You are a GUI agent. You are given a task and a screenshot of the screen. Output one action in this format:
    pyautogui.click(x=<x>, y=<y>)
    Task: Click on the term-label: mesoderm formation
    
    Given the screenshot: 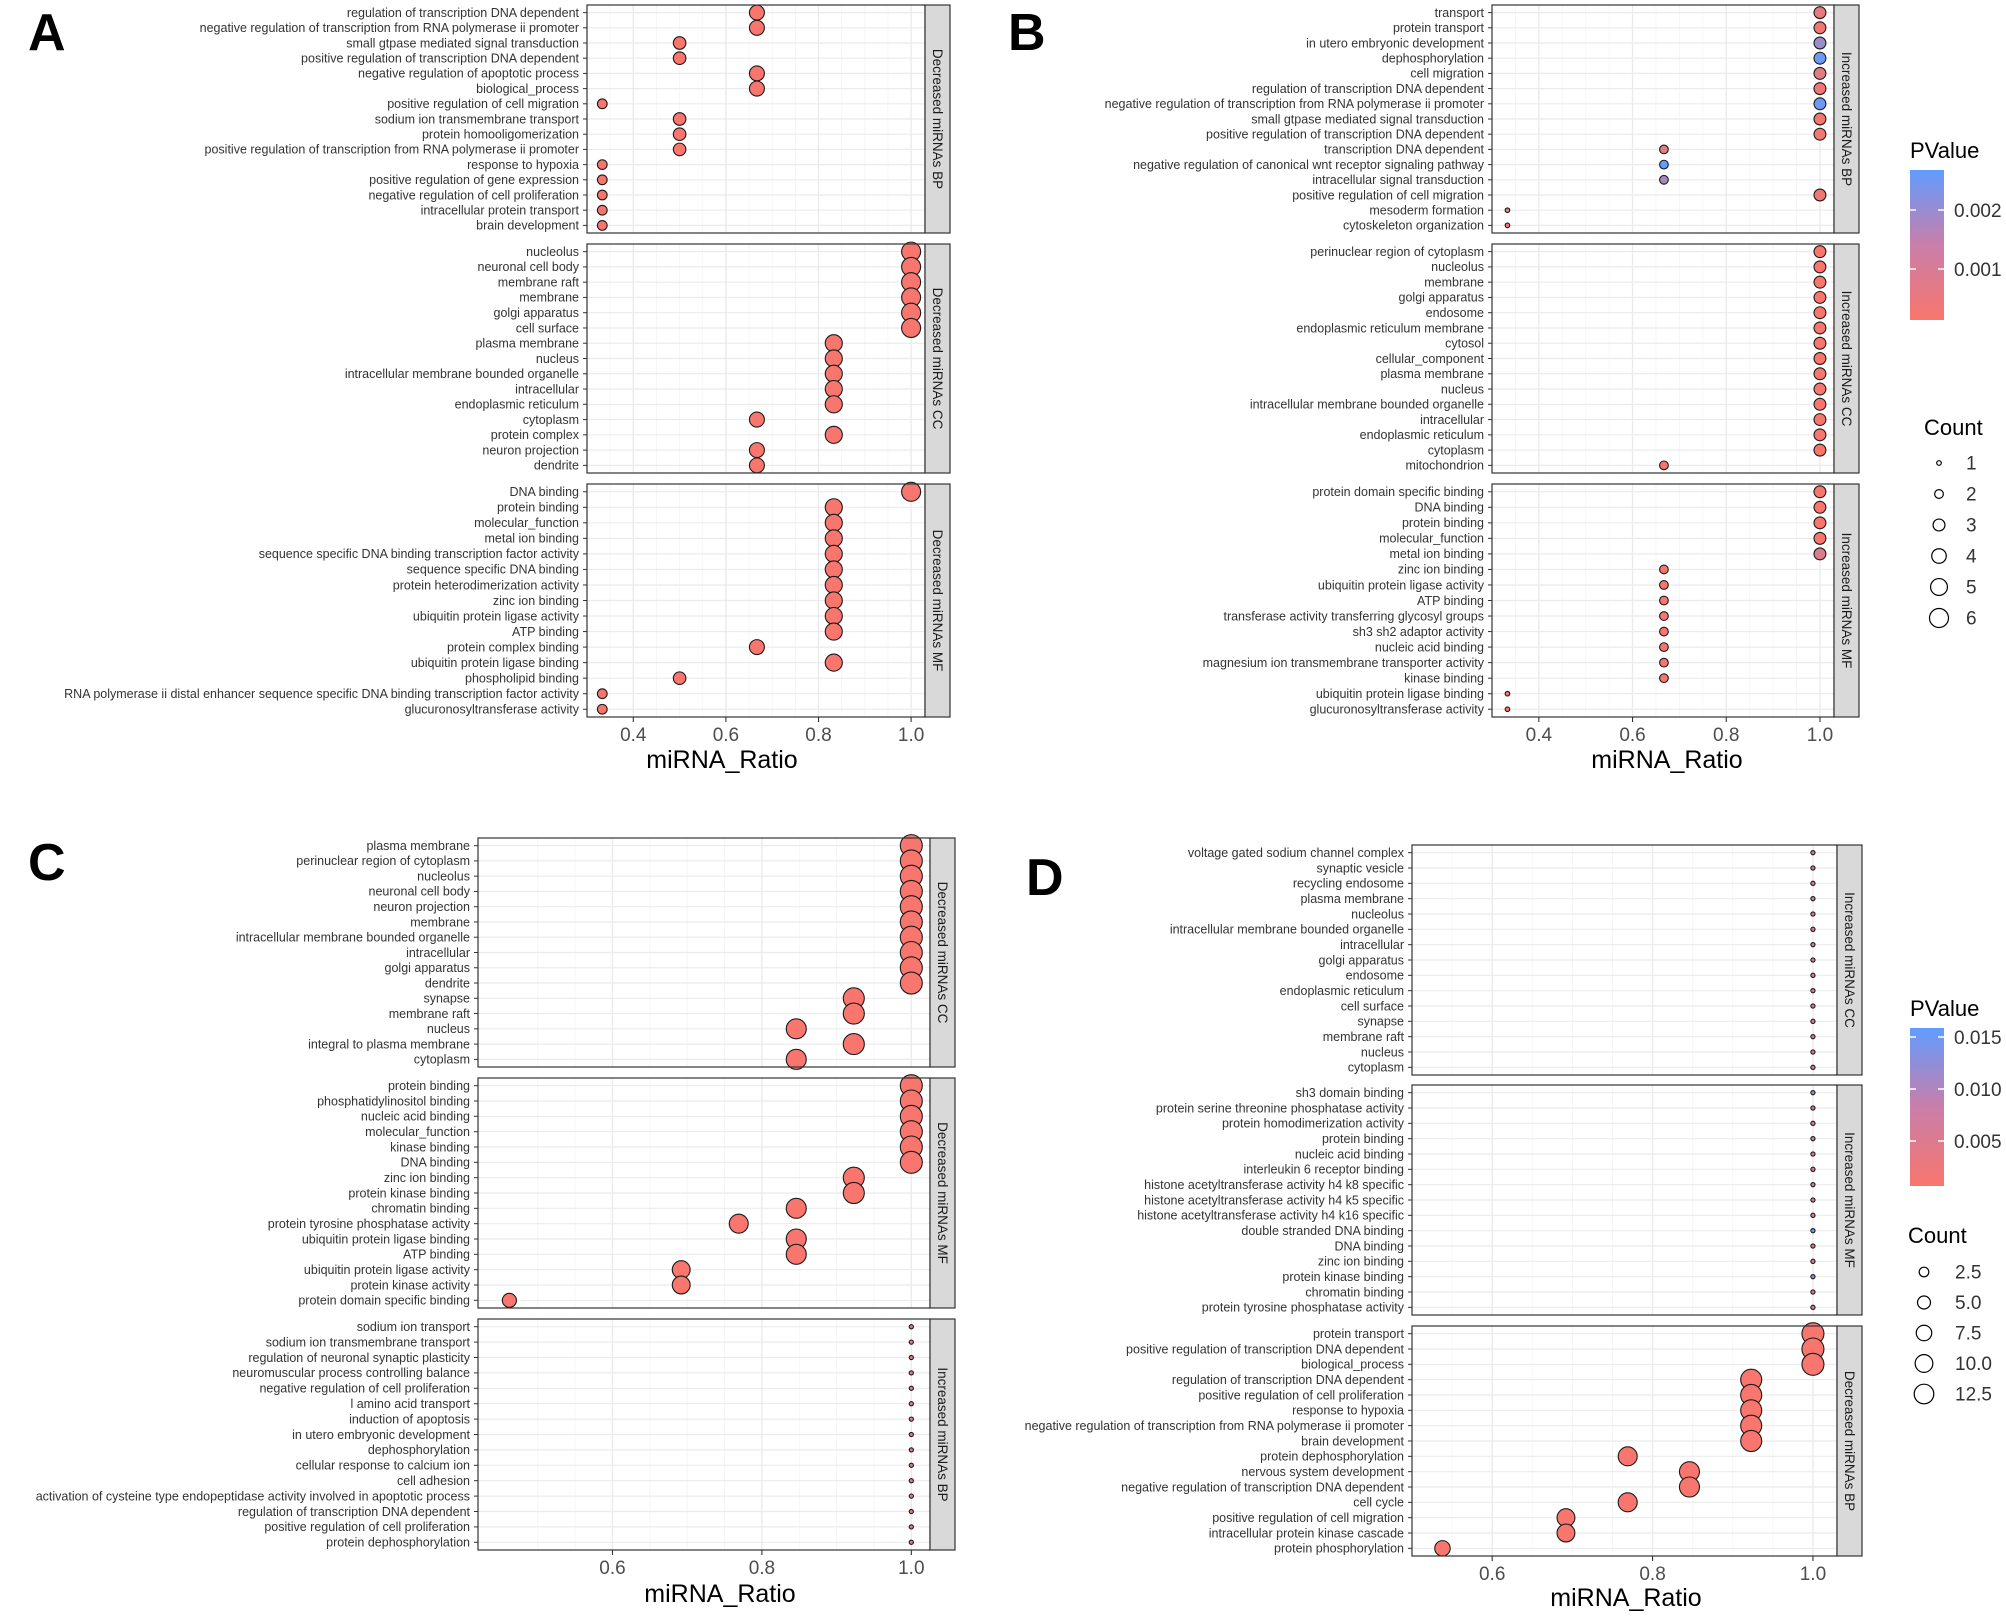 What is the action you would take?
    pyautogui.click(x=1426, y=211)
    